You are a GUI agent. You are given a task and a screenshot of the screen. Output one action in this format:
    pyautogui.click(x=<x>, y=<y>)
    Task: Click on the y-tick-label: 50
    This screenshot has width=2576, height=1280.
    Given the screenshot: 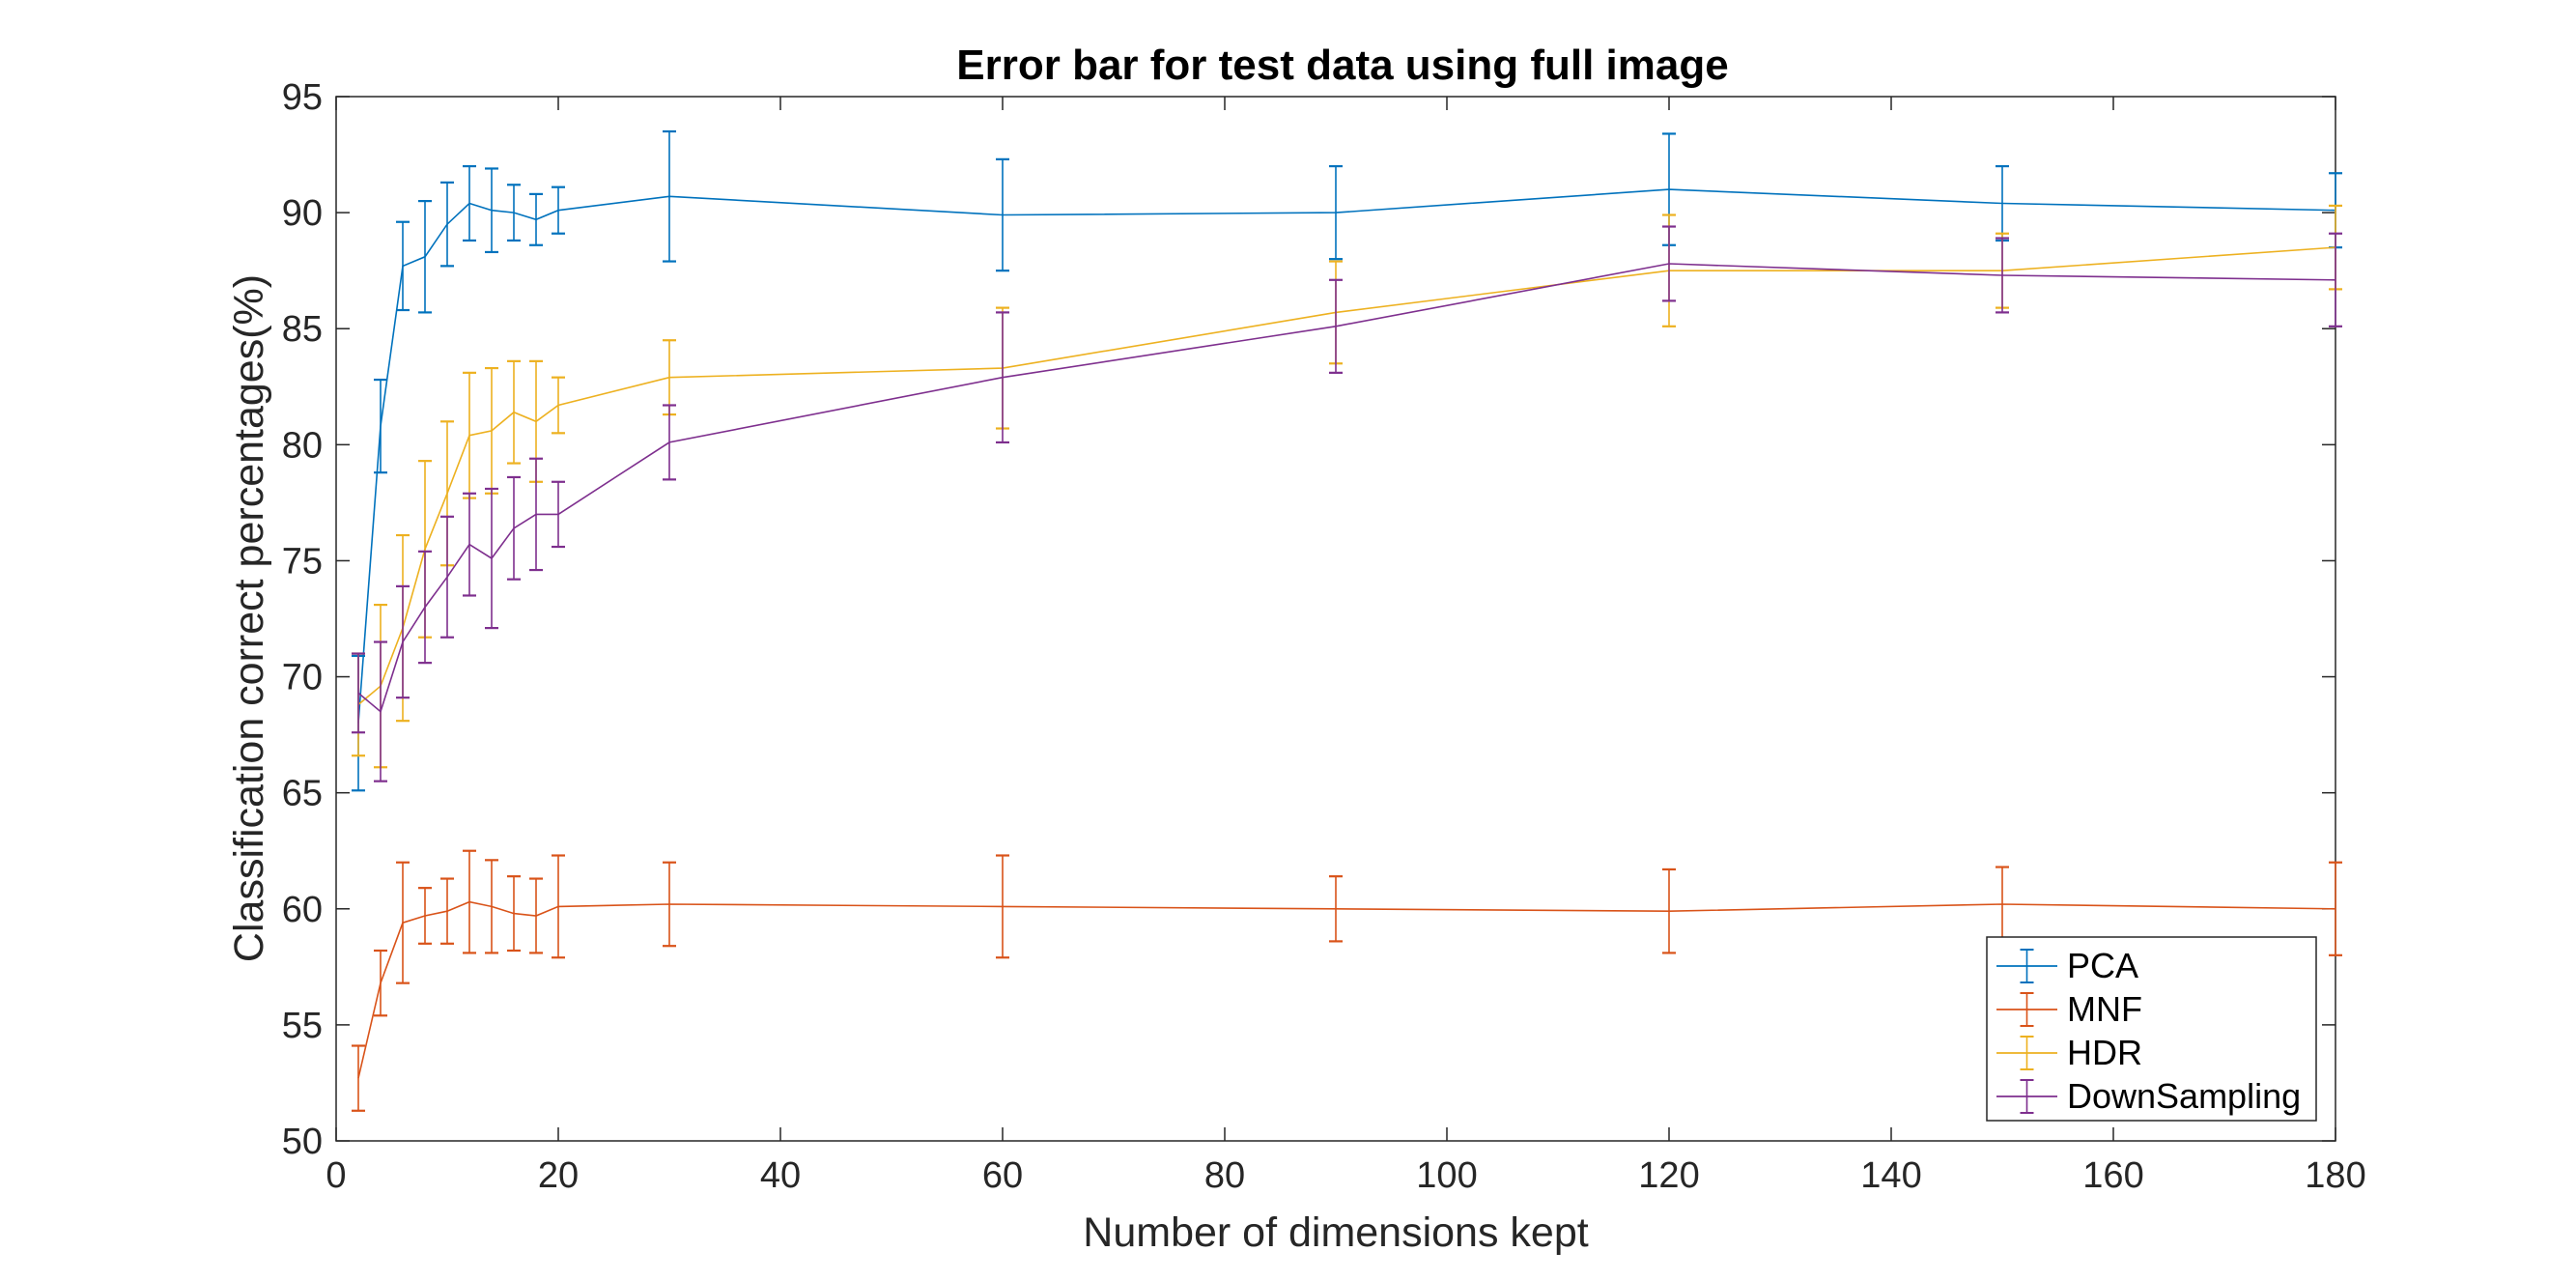 What is the action you would take?
    pyautogui.click(x=302, y=1142)
    